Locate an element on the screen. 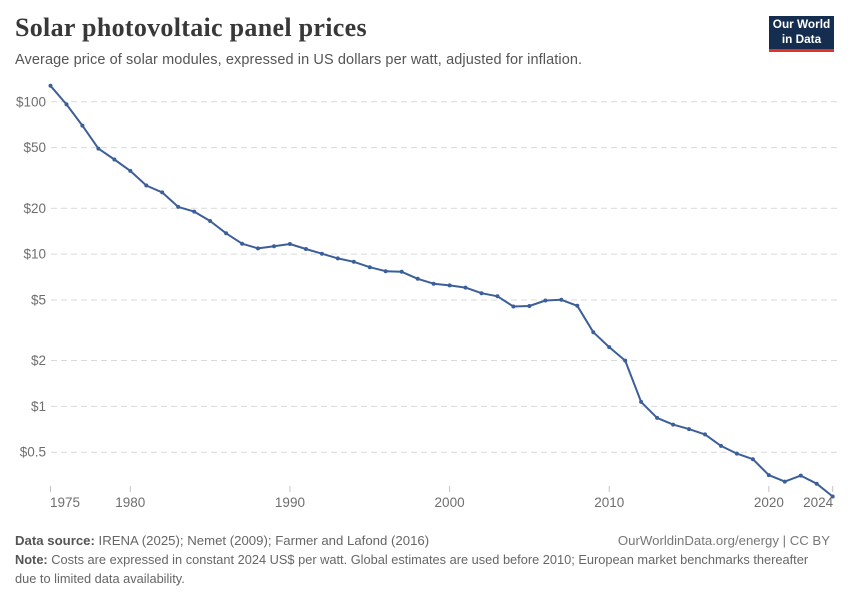 Image resolution: width=850 pixels, height=600 pixels. data-source-label: Data source: is located at coordinates (55, 540).